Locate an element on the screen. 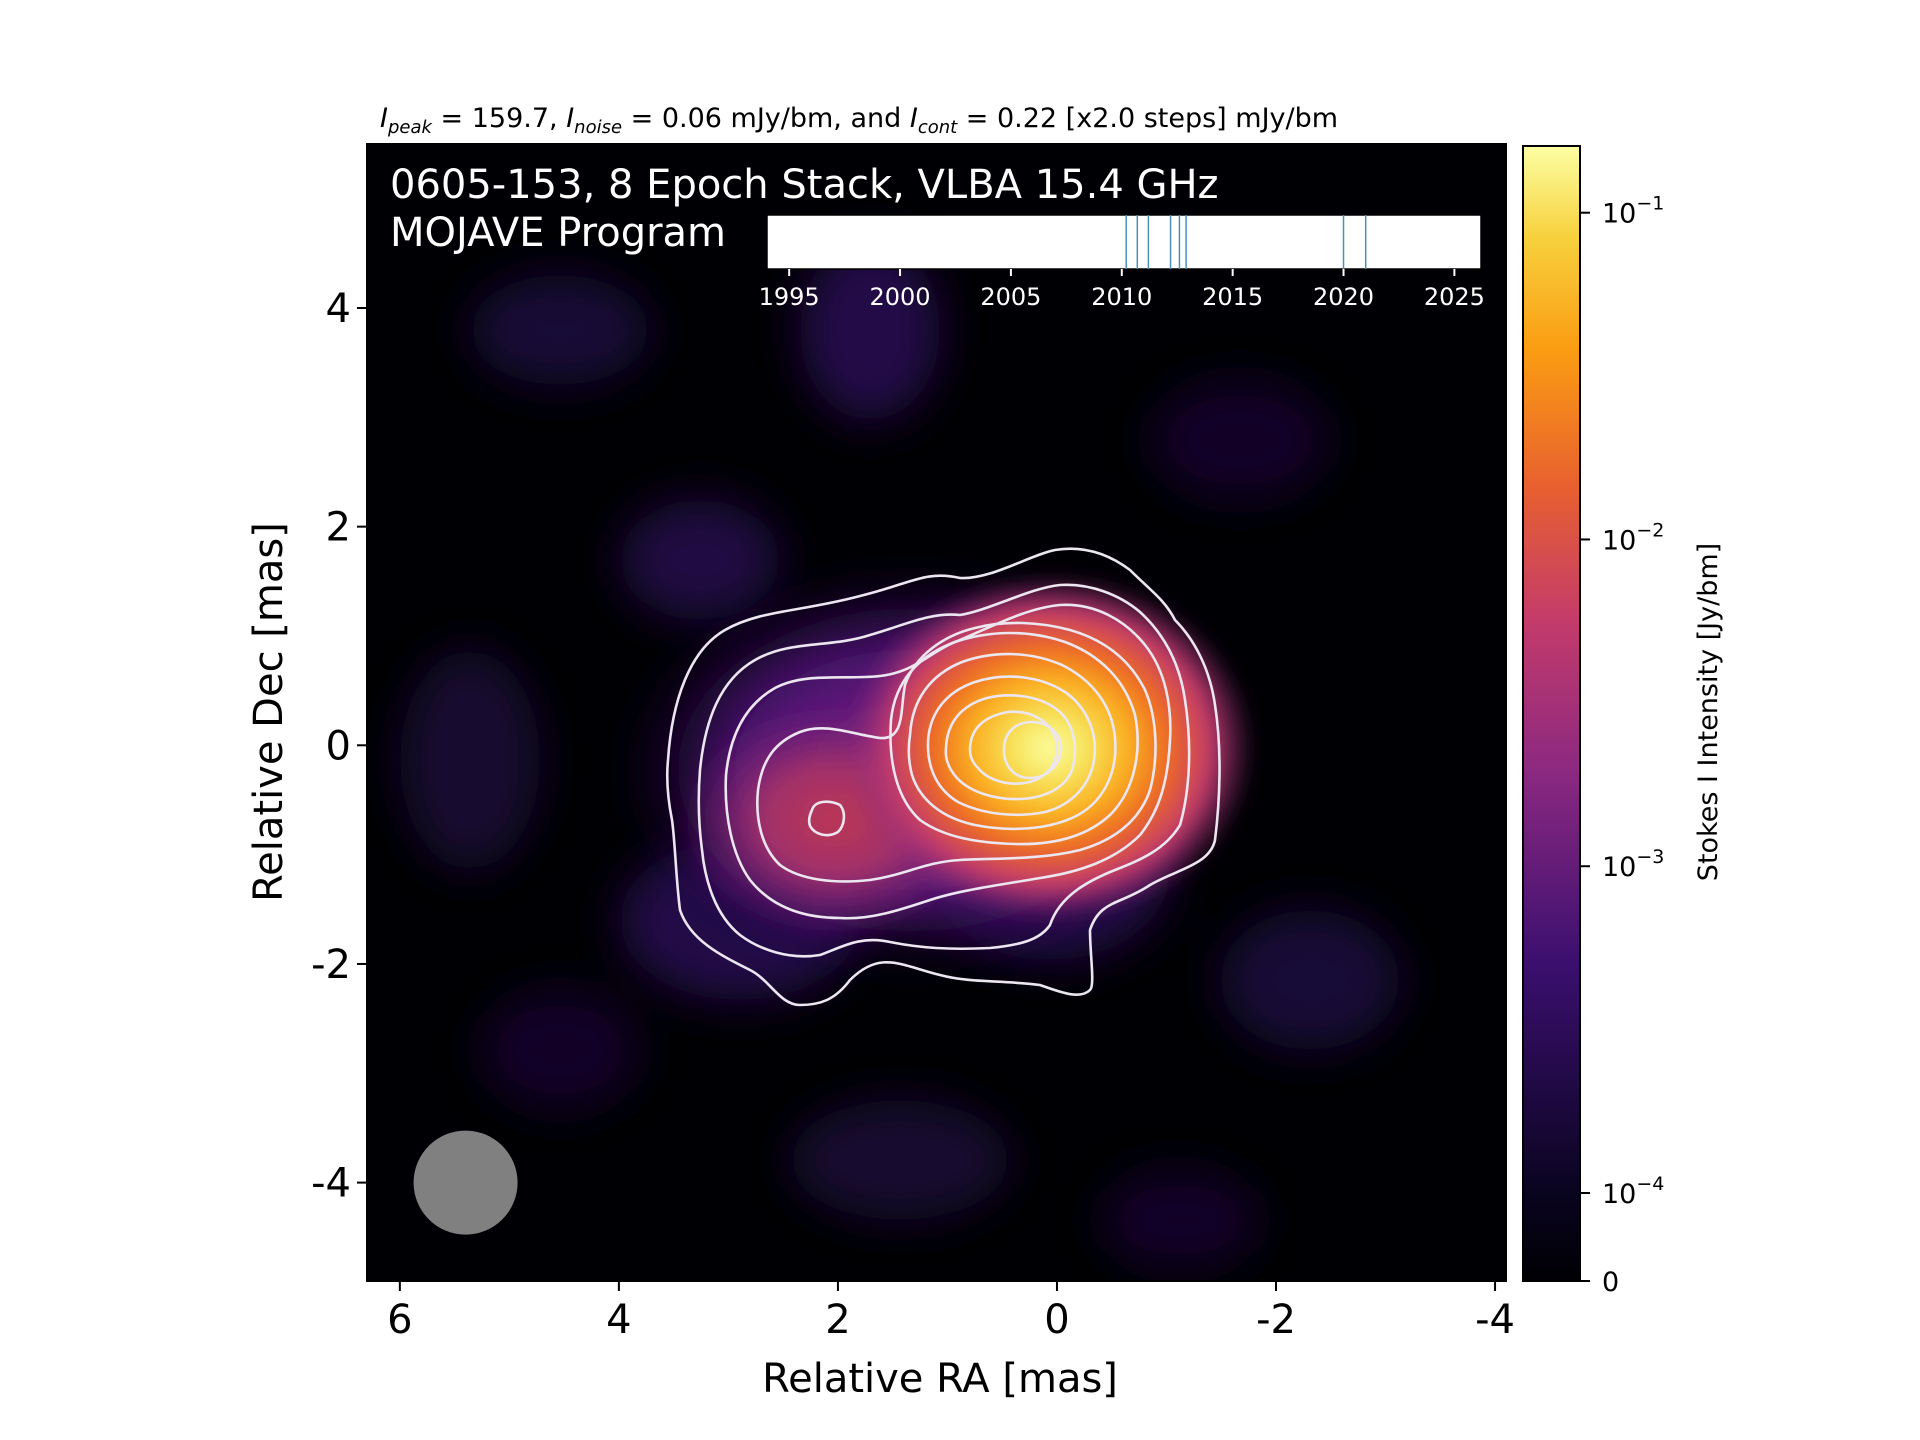 Image resolution: width=1920 pixels, height=1440 pixels. timeline-ticks: 1995 2000 2005 2010 2015 2020 2025 is located at coordinates (1122, 290).